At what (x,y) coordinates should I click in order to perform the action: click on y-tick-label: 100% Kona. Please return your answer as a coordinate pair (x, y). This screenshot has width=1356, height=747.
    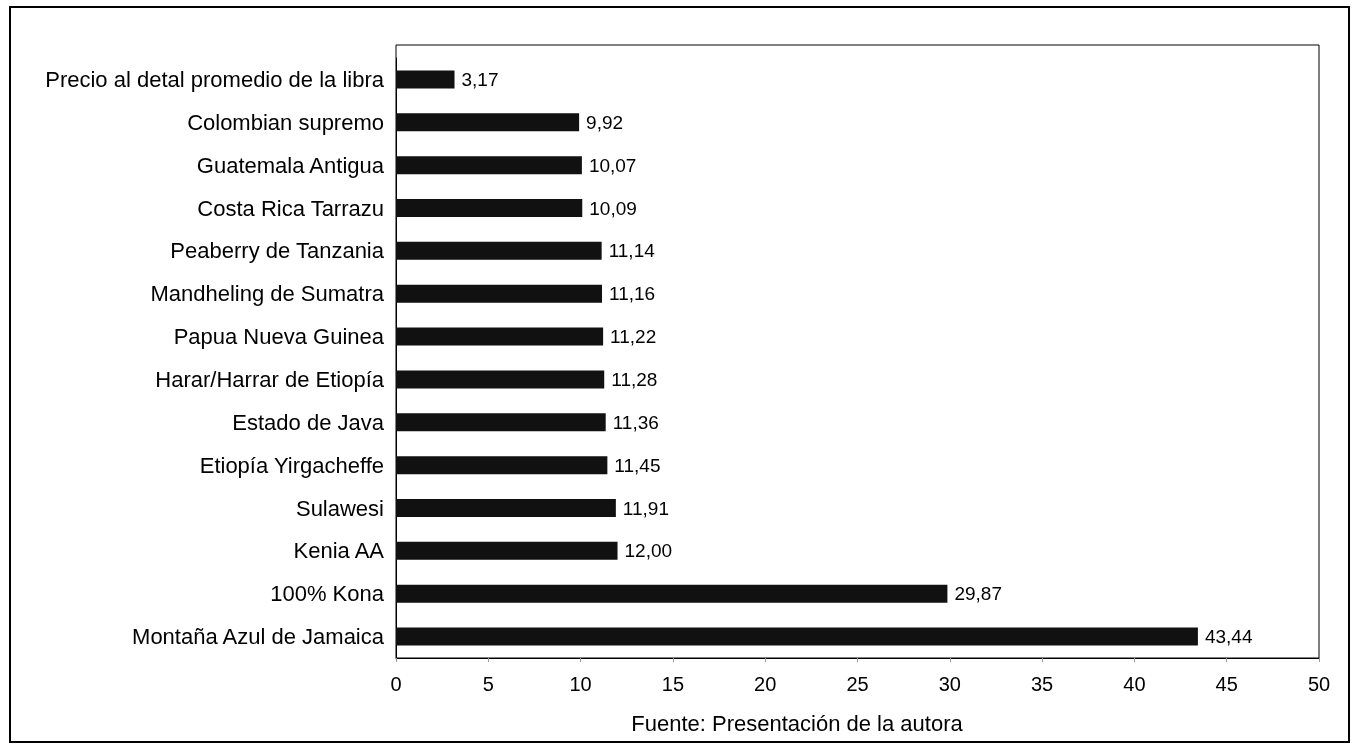
    Looking at the image, I should click on (327, 594).